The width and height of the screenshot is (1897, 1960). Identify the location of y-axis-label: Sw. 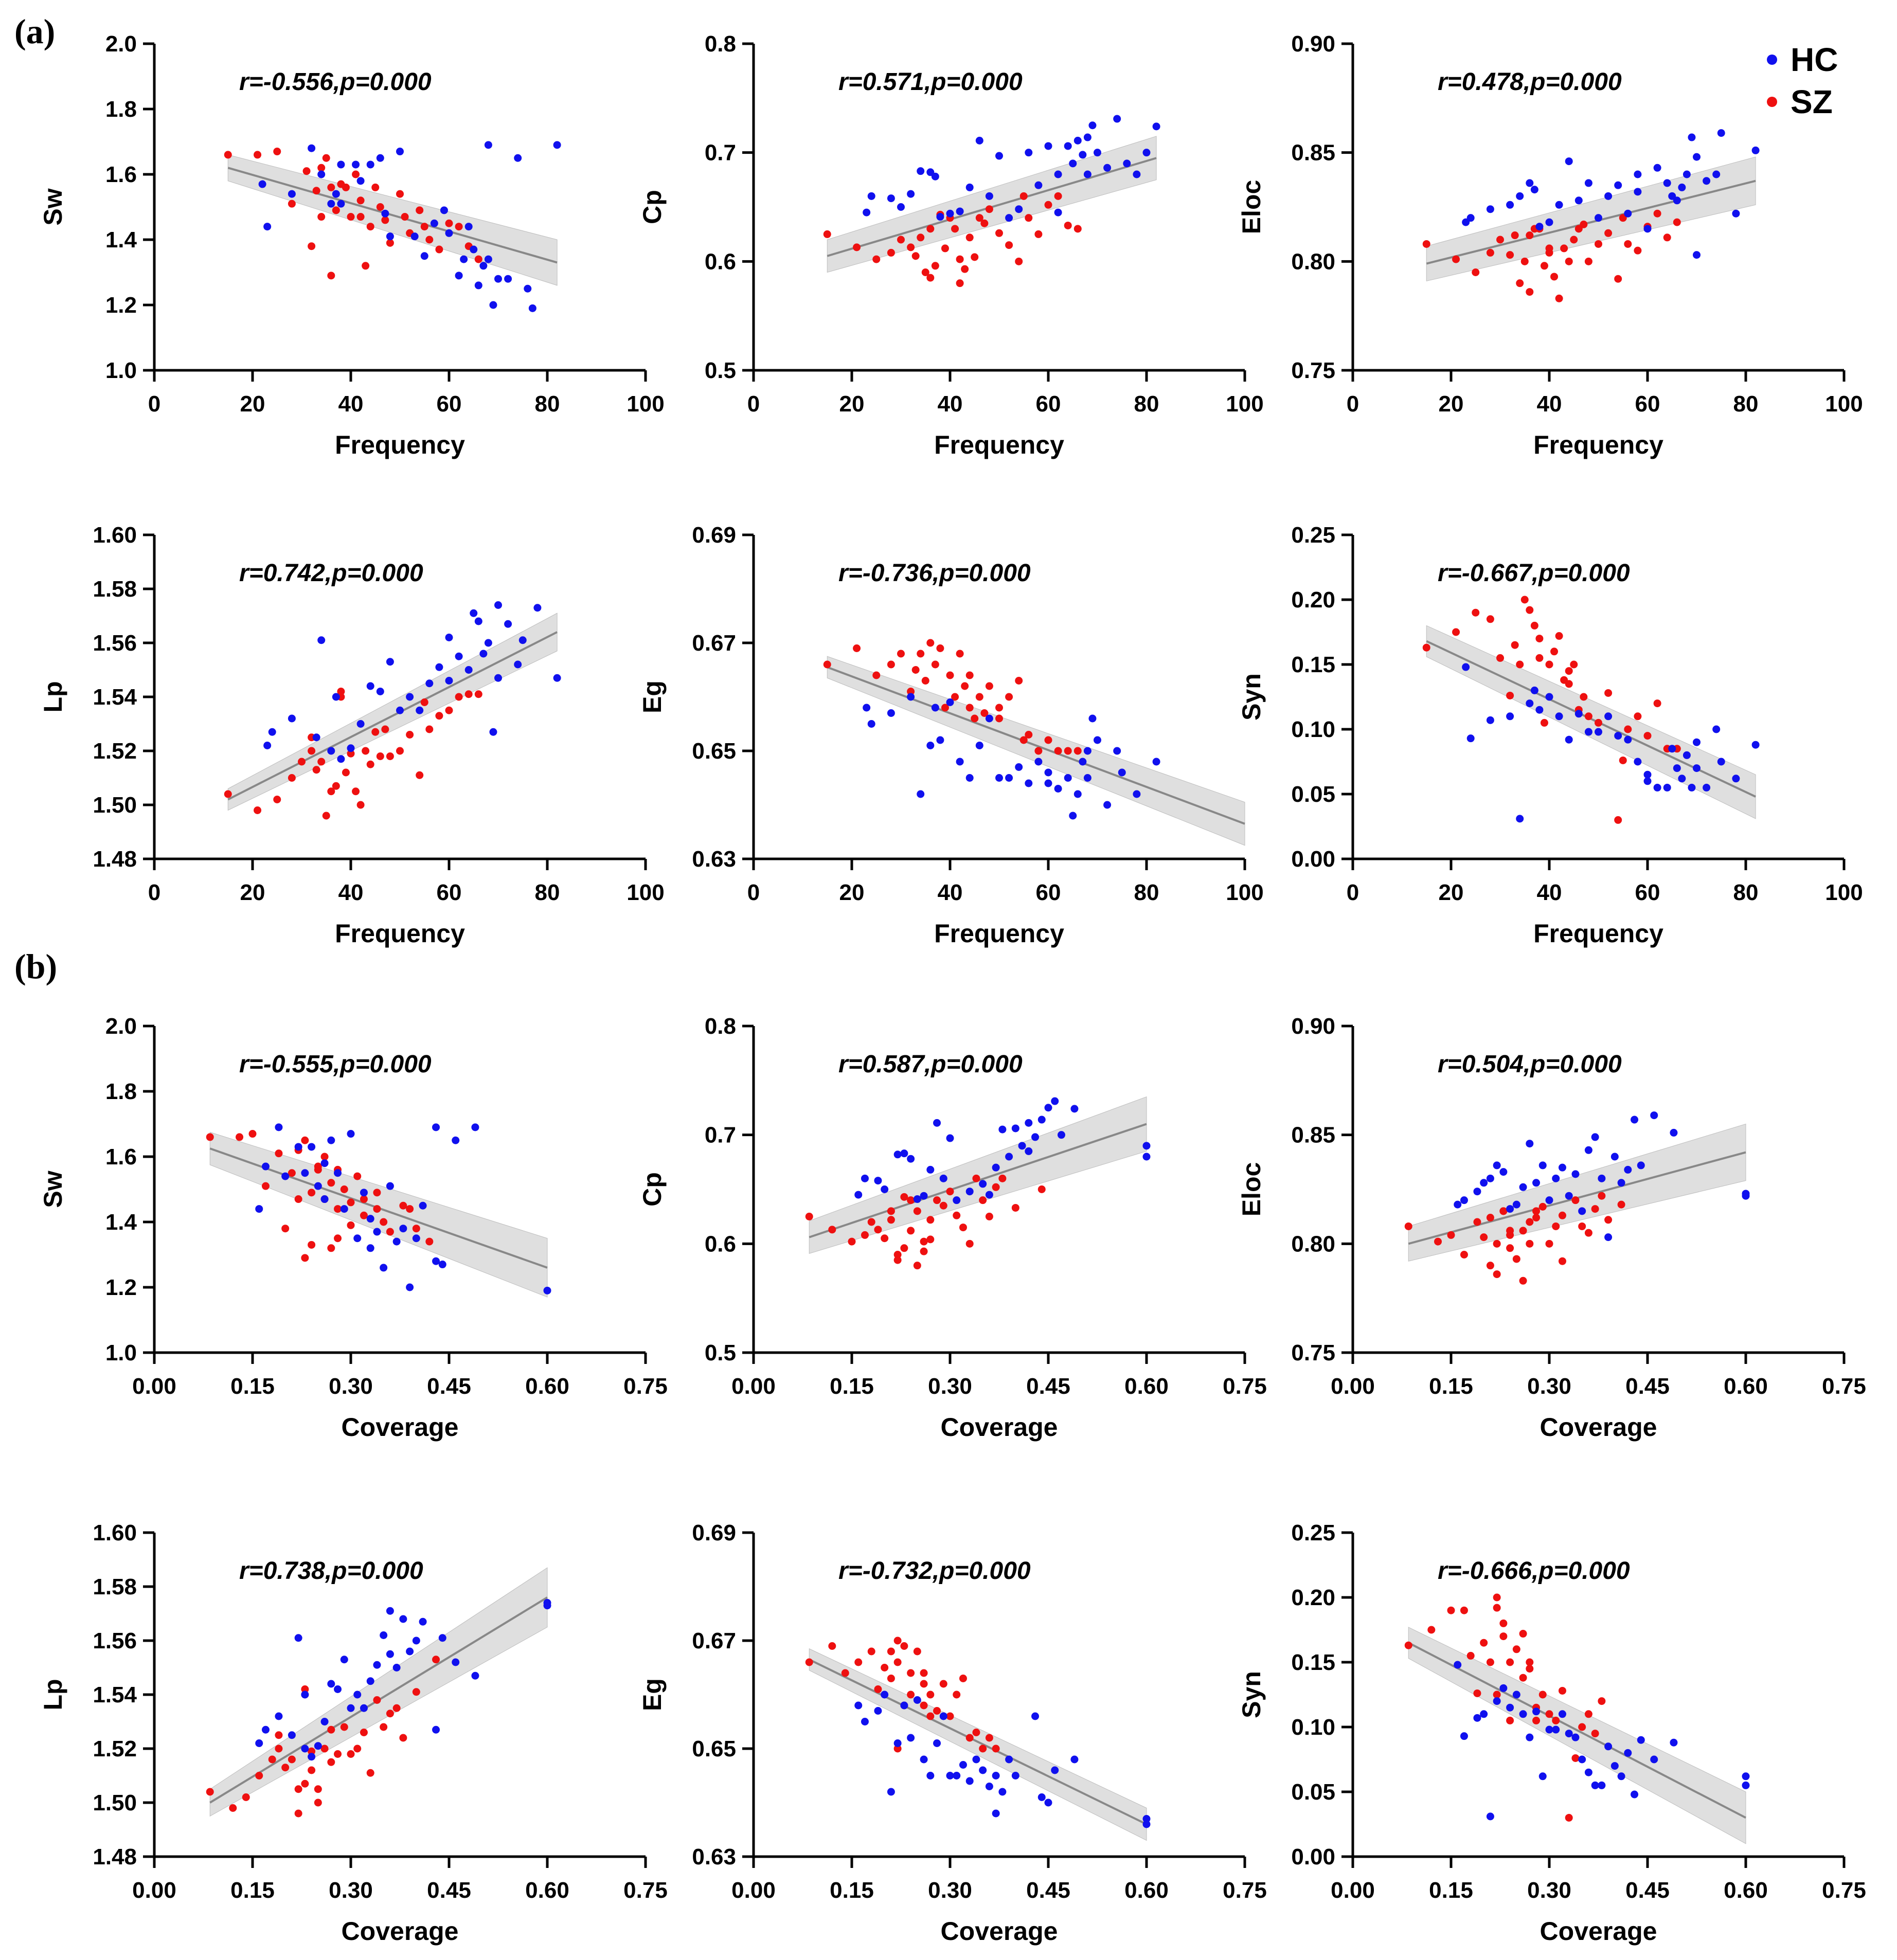
(53, 1189).